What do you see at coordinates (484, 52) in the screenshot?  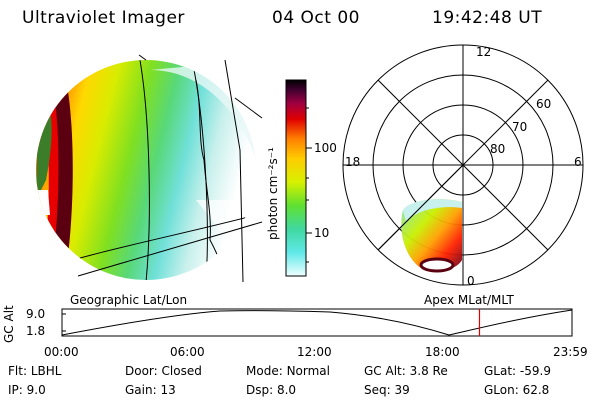 I see `mlt-label-12: 12` at bounding box center [484, 52].